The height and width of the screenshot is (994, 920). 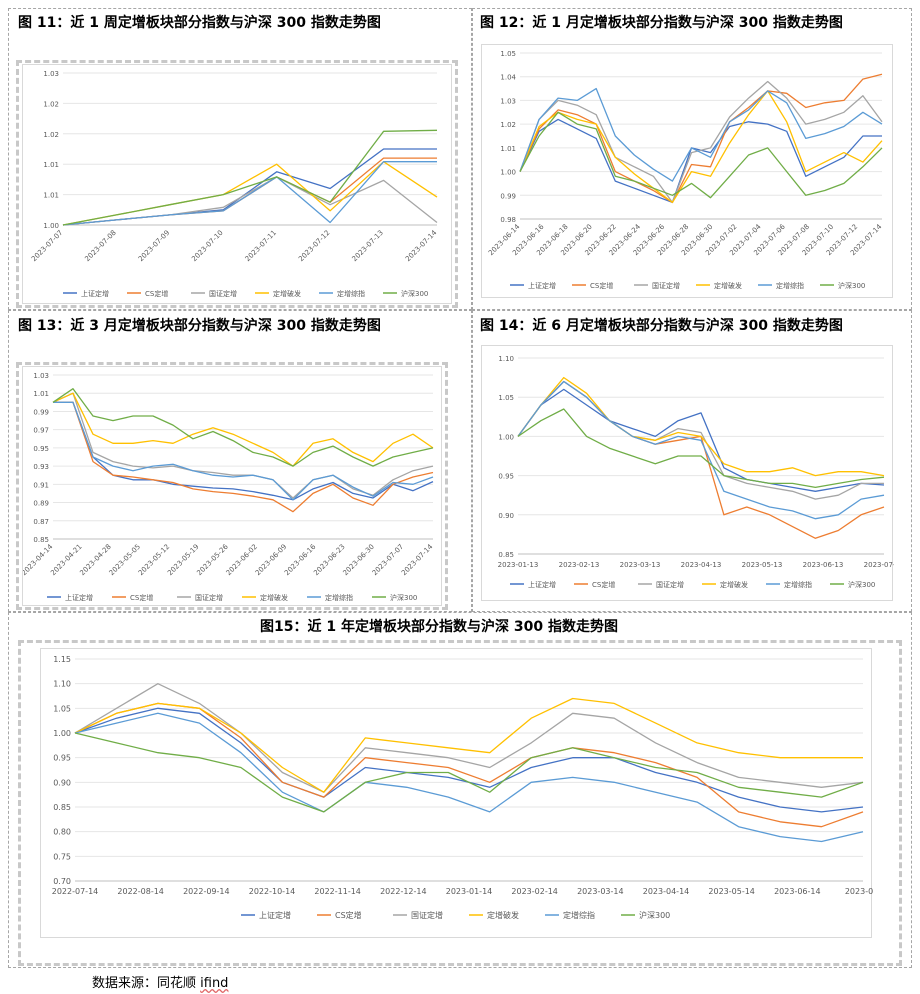 I want to click on fig15-x-tick-label: 2022-11-14, so click(x=337, y=891).